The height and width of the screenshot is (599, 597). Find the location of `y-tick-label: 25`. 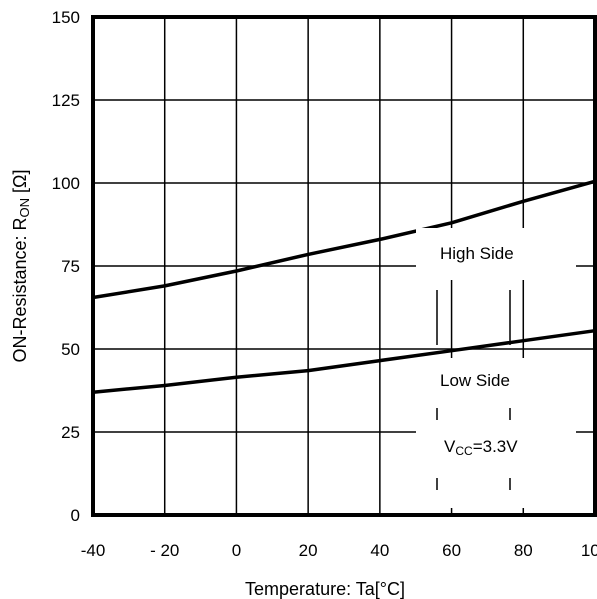

y-tick-label: 25 is located at coordinates (70, 432).